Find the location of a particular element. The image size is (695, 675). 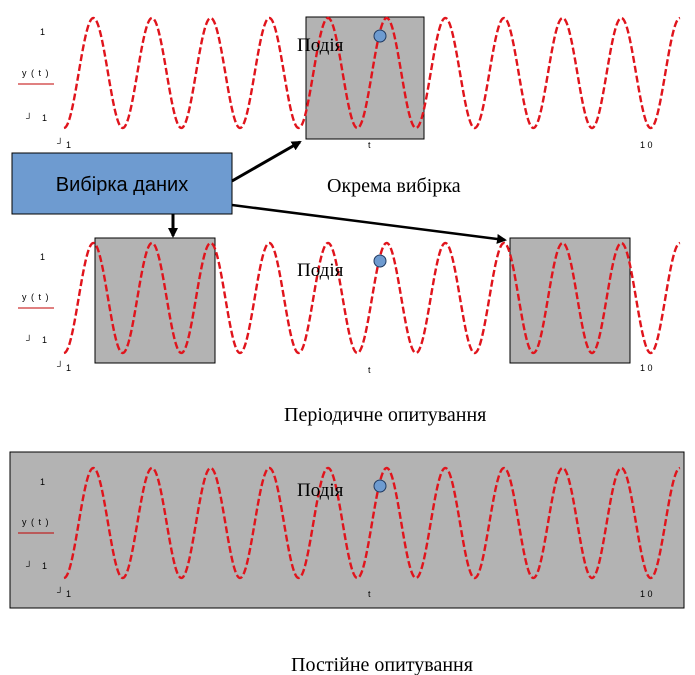

data-sampling-label: Вибірка даних is located at coordinates (122, 185).